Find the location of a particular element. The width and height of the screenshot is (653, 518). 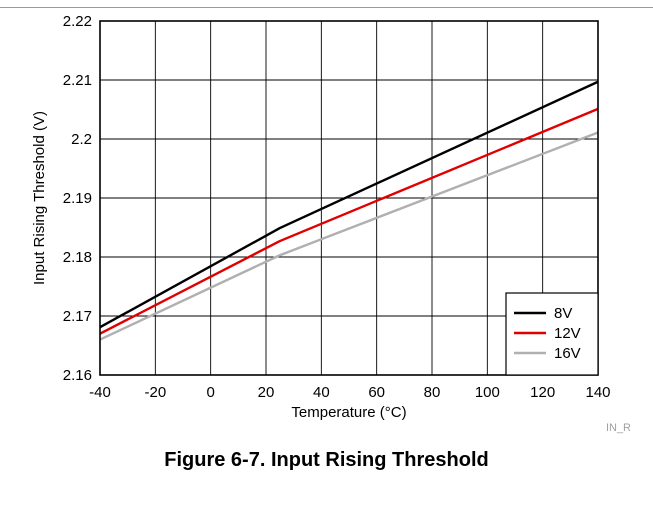

figure-caption: Figure 6-7. Input Rising Threshold is located at coordinates (326, 460).